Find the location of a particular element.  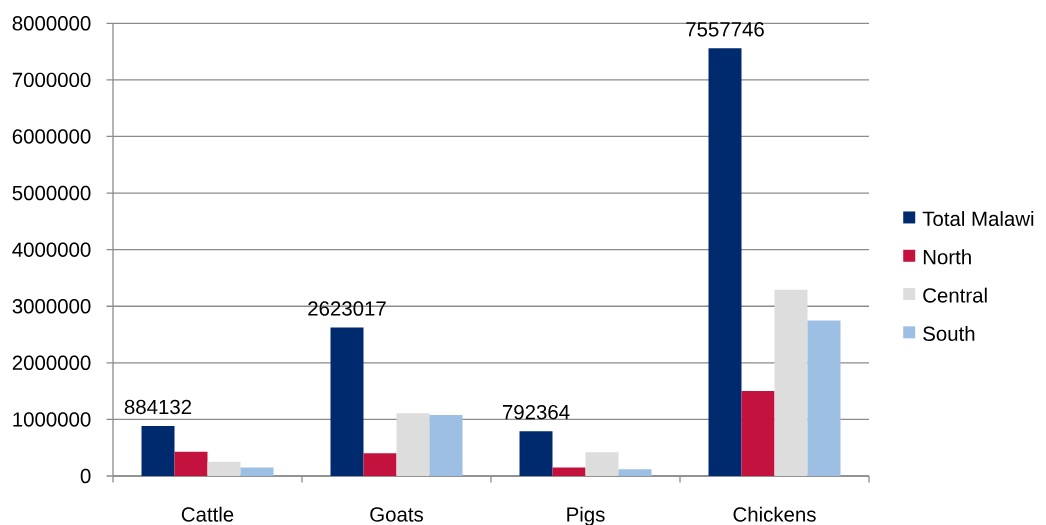

y-tick-label: 6000000 is located at coordinates (51, 136).